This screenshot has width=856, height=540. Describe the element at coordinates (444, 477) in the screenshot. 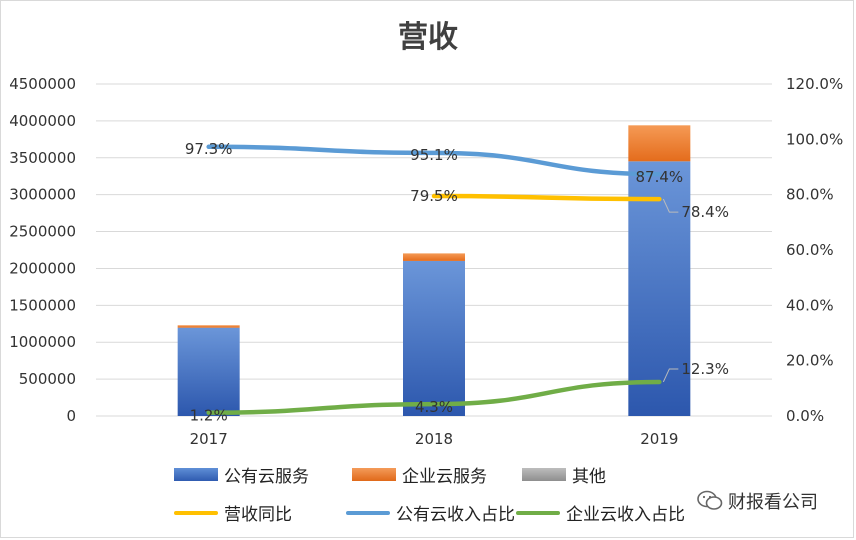

I see `legend-label-enterprise-cloud: 企业云服务` at that location.